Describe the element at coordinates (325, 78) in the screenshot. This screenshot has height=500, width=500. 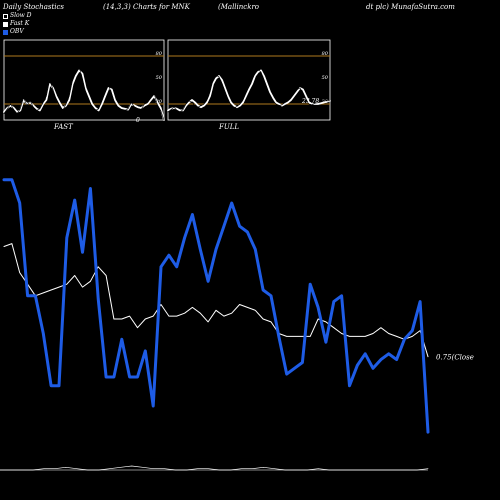
I see `full-ytick-50: 50` at that location.